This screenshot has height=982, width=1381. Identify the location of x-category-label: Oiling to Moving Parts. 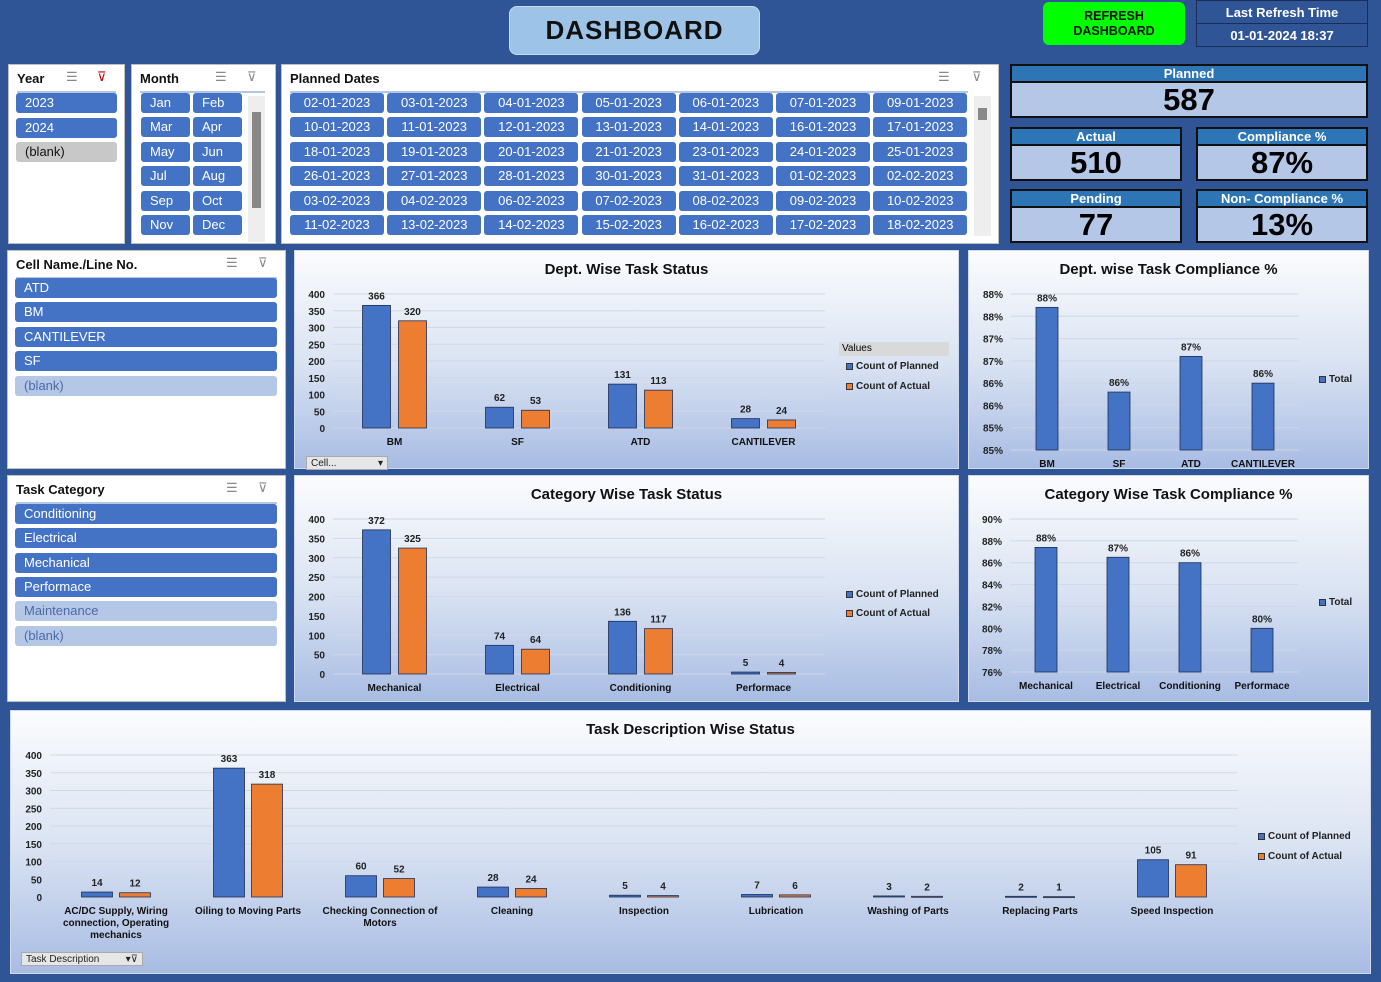
(248, 911).